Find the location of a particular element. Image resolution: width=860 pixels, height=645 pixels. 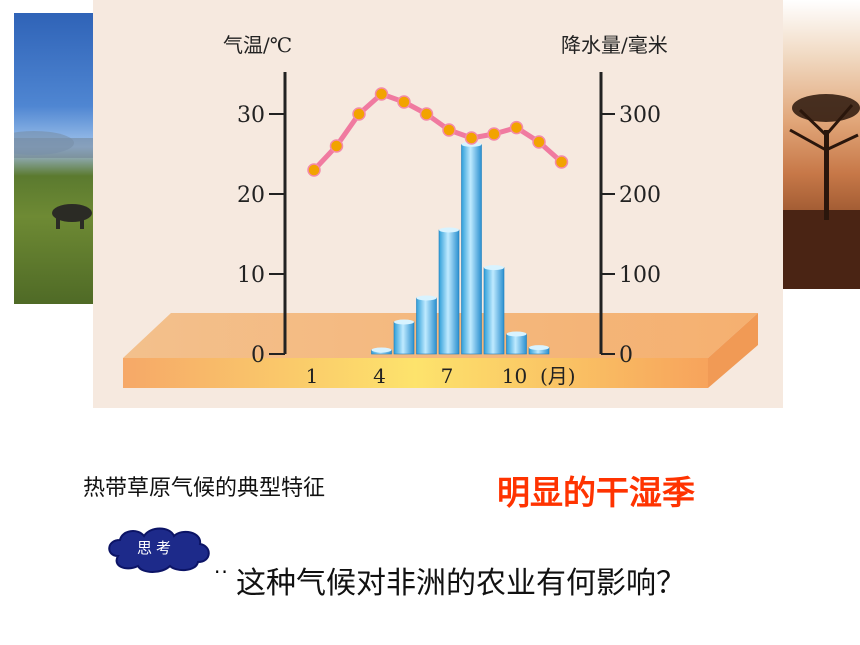

caption-typical-features: 热带草原气候的典型特征 is located at coordinates (204, 488).